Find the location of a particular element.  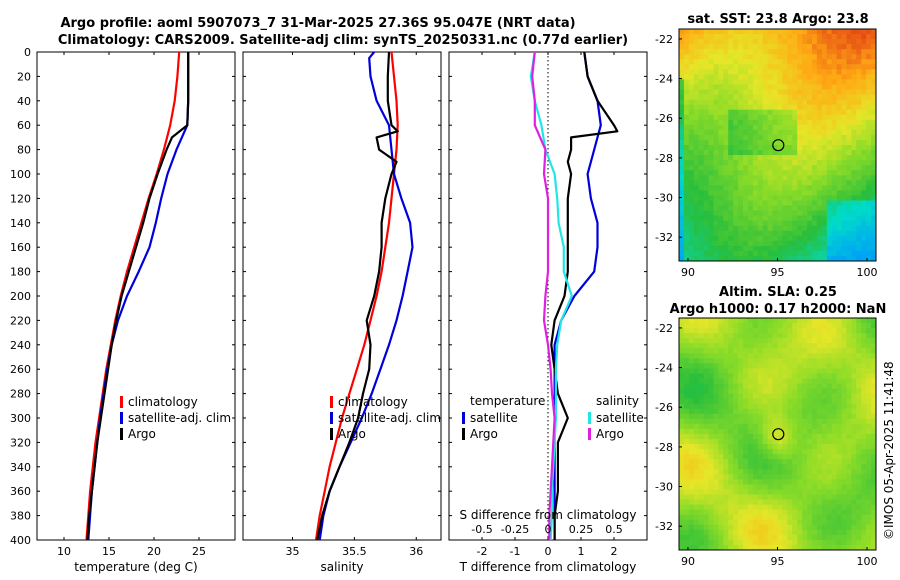

legend-s-argo-label: Argo is located at coordinates (610, 434).